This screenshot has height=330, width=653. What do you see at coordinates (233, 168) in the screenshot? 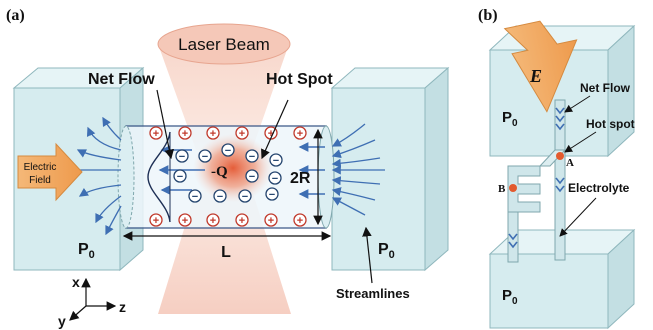
I see `hot-spot-glow` at bounding box center [233, 168].